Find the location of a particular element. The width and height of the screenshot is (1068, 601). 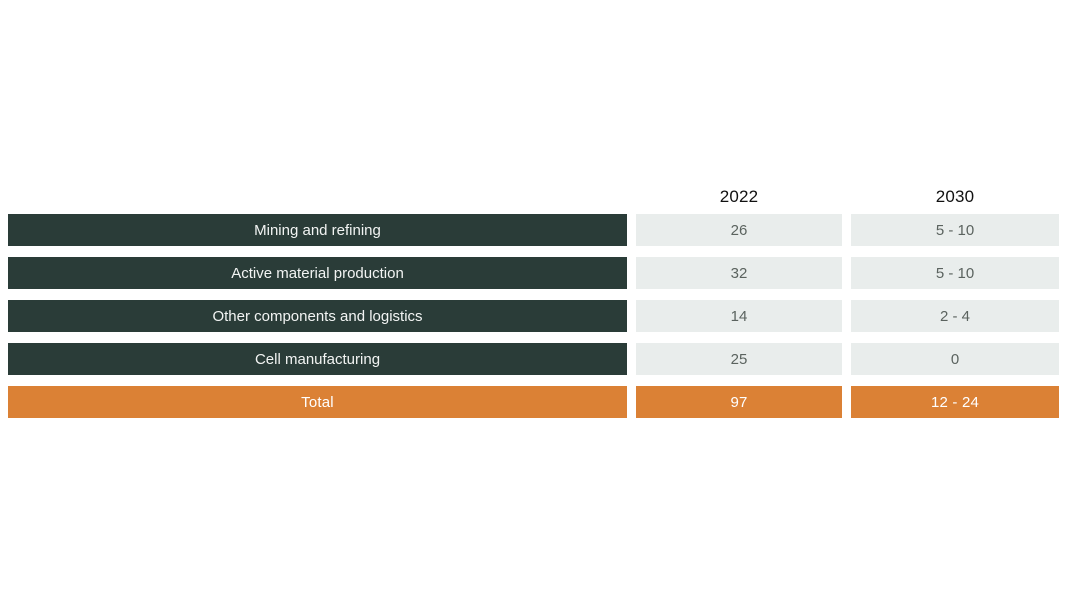

table-row: Other components and logistics 14 2 - 4 is located at coordinates (533, 316).